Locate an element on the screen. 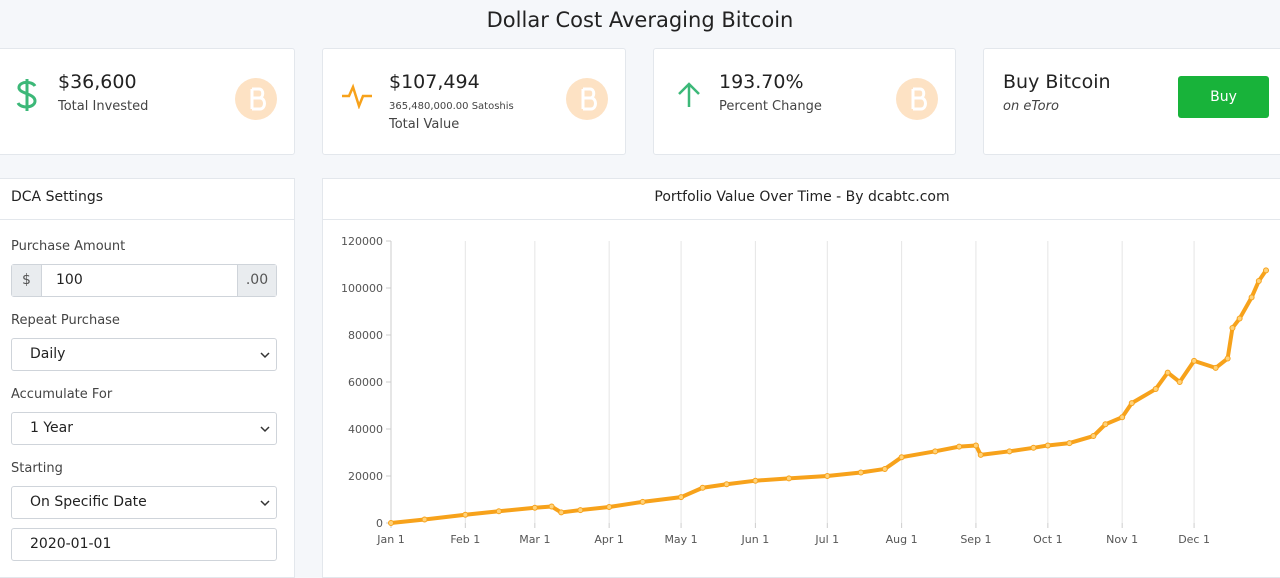 The image size is (1280, 578). y-tick-label: 80000 is located at coordinates (365, 335).